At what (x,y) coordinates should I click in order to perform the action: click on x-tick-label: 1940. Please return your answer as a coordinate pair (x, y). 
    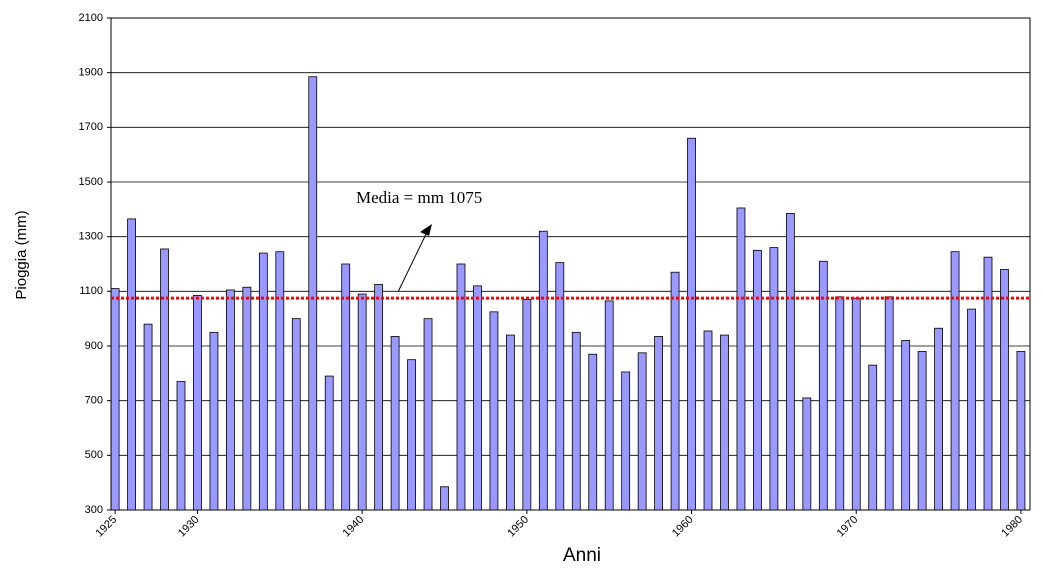
    Looking at the image, I should click on (354, 527).